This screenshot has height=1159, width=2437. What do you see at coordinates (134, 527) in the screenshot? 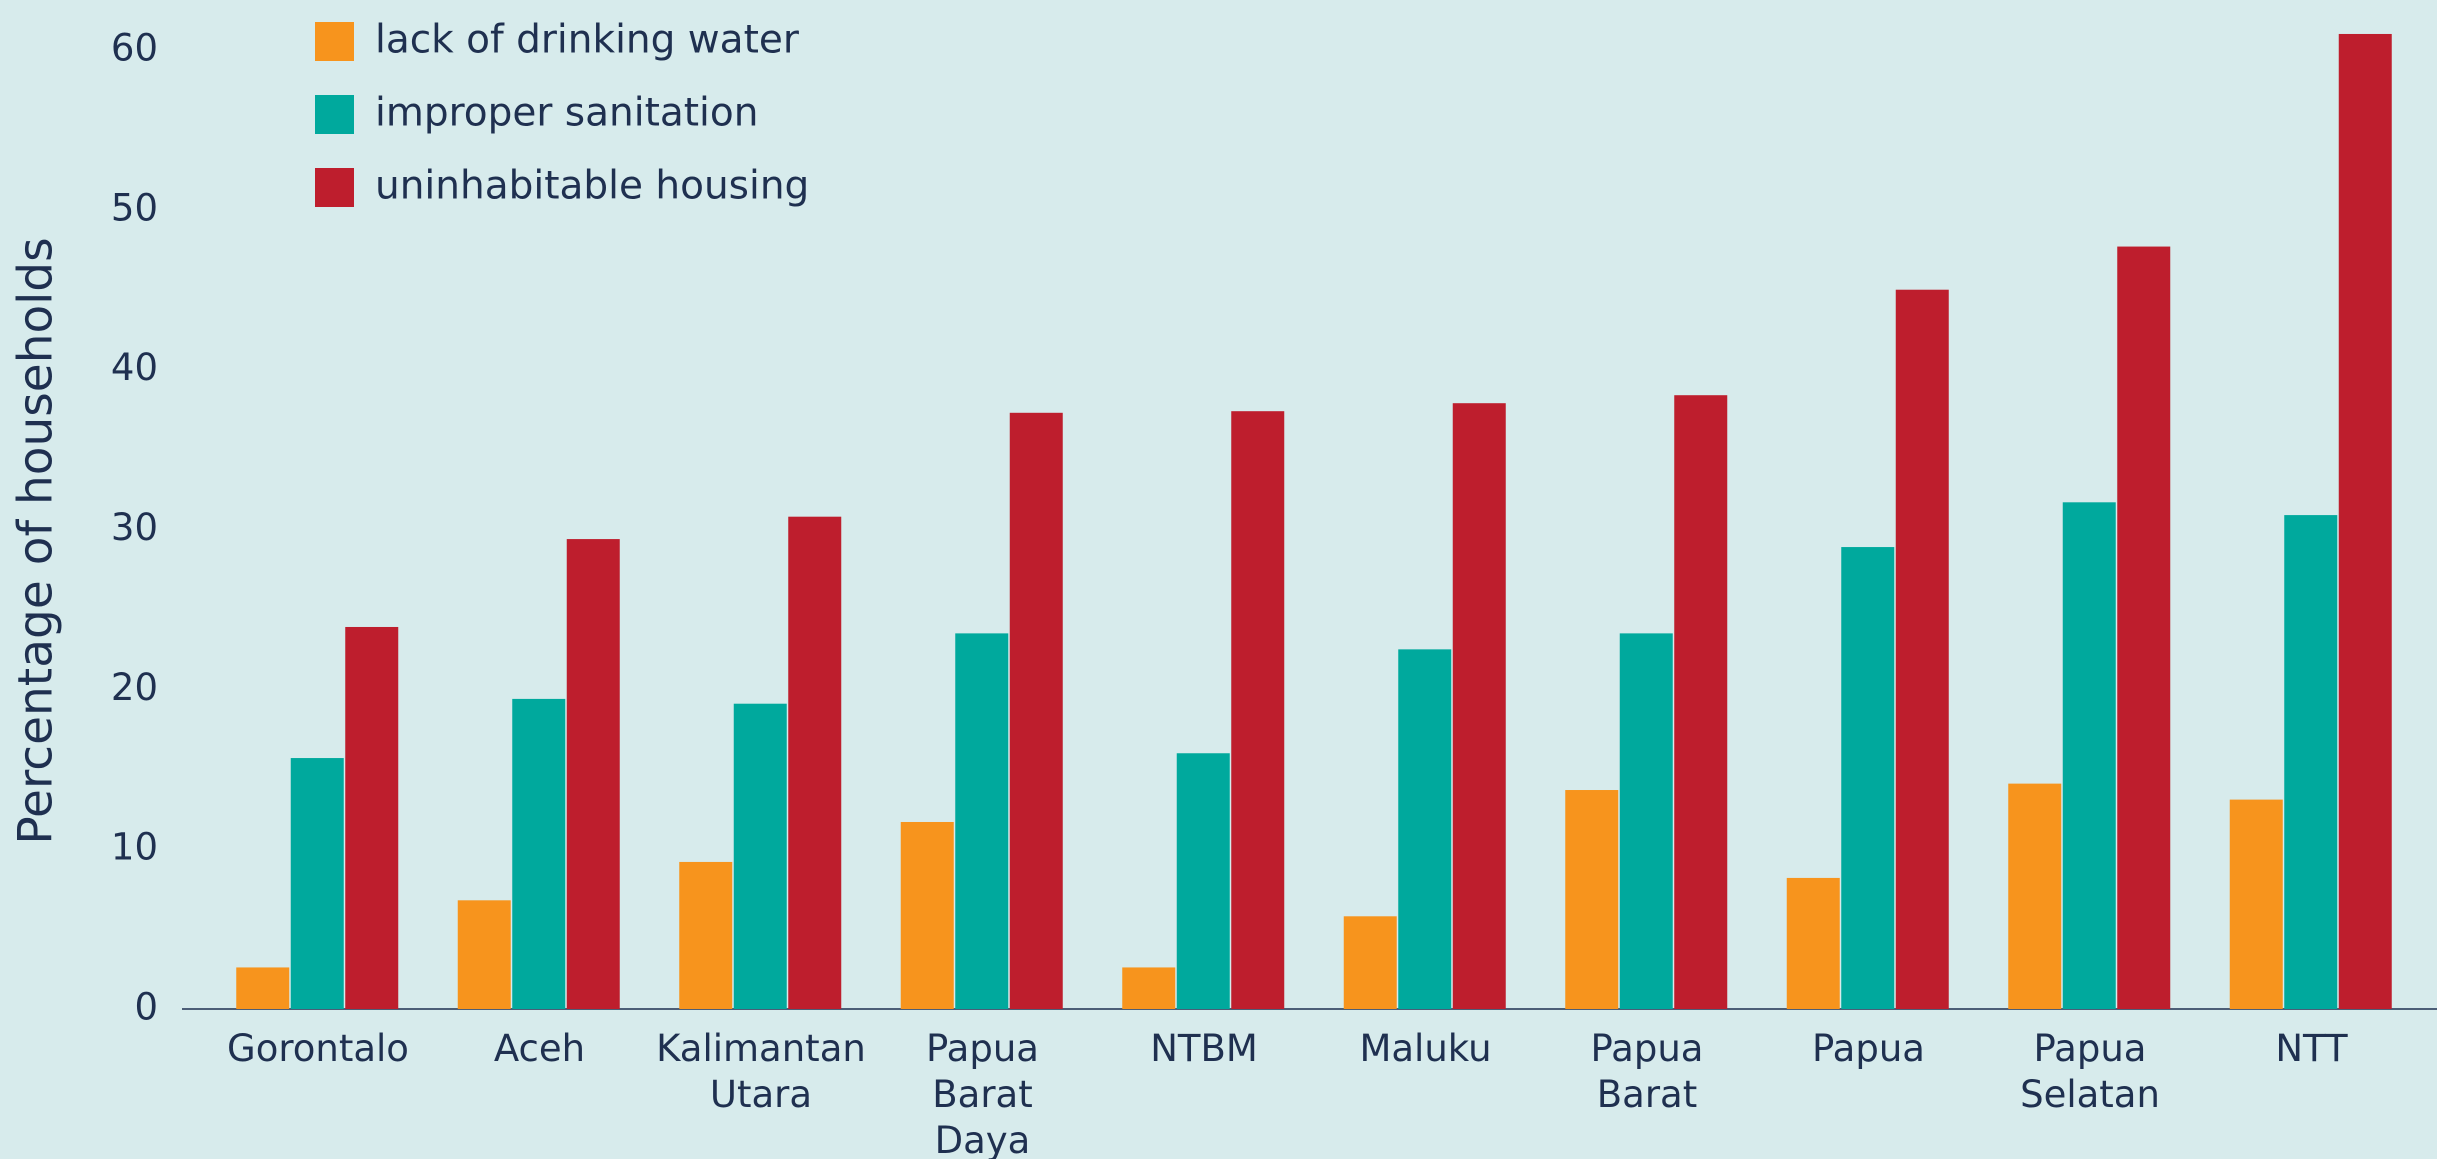
I see `y-tick-label: 30` at bounding box center [134, 527].